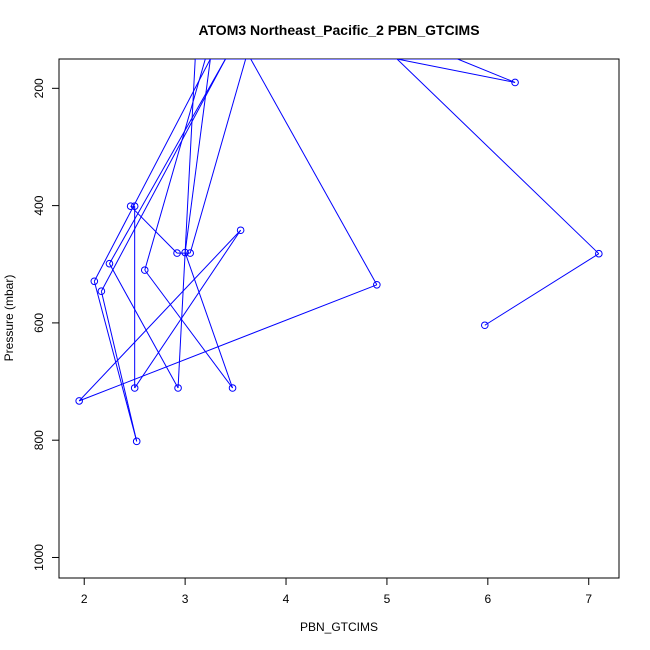  I want to click on y-tick-label: 800, so click(39, 440).